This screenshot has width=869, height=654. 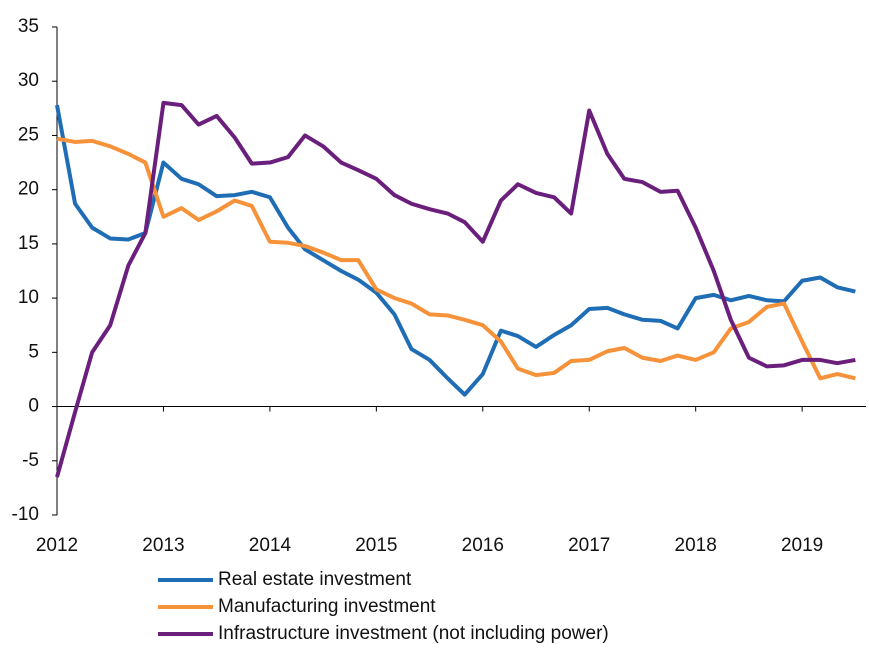 What do you see at coordinates (376, 545) in the screenshot?
I see `x-tick-label: 2015` at bounding box center [376, 545].